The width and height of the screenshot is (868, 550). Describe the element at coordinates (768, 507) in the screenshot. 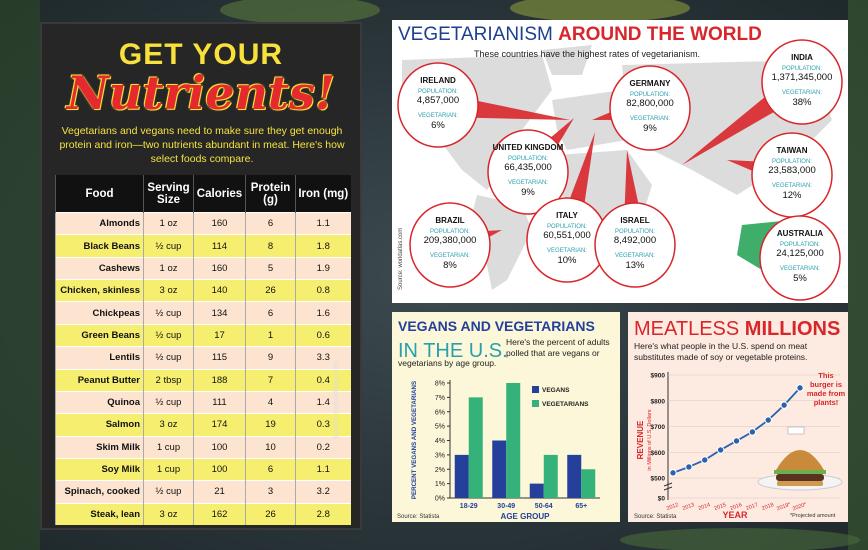

I see `x-tick-label: 2018` at that location.